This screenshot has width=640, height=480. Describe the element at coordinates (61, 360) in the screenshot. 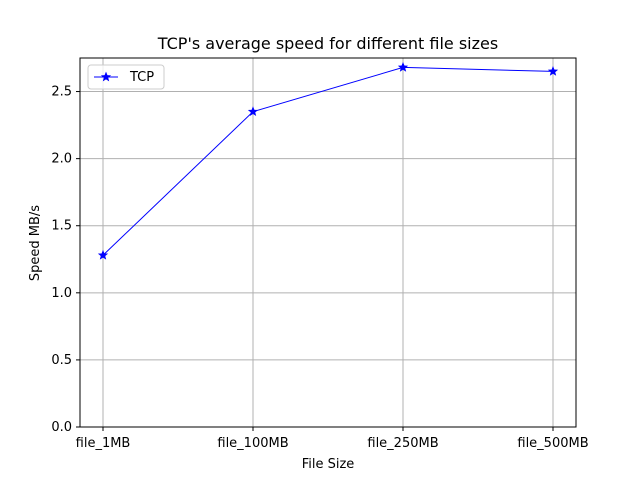

I see `y-tick-label: 0.5` at that location.